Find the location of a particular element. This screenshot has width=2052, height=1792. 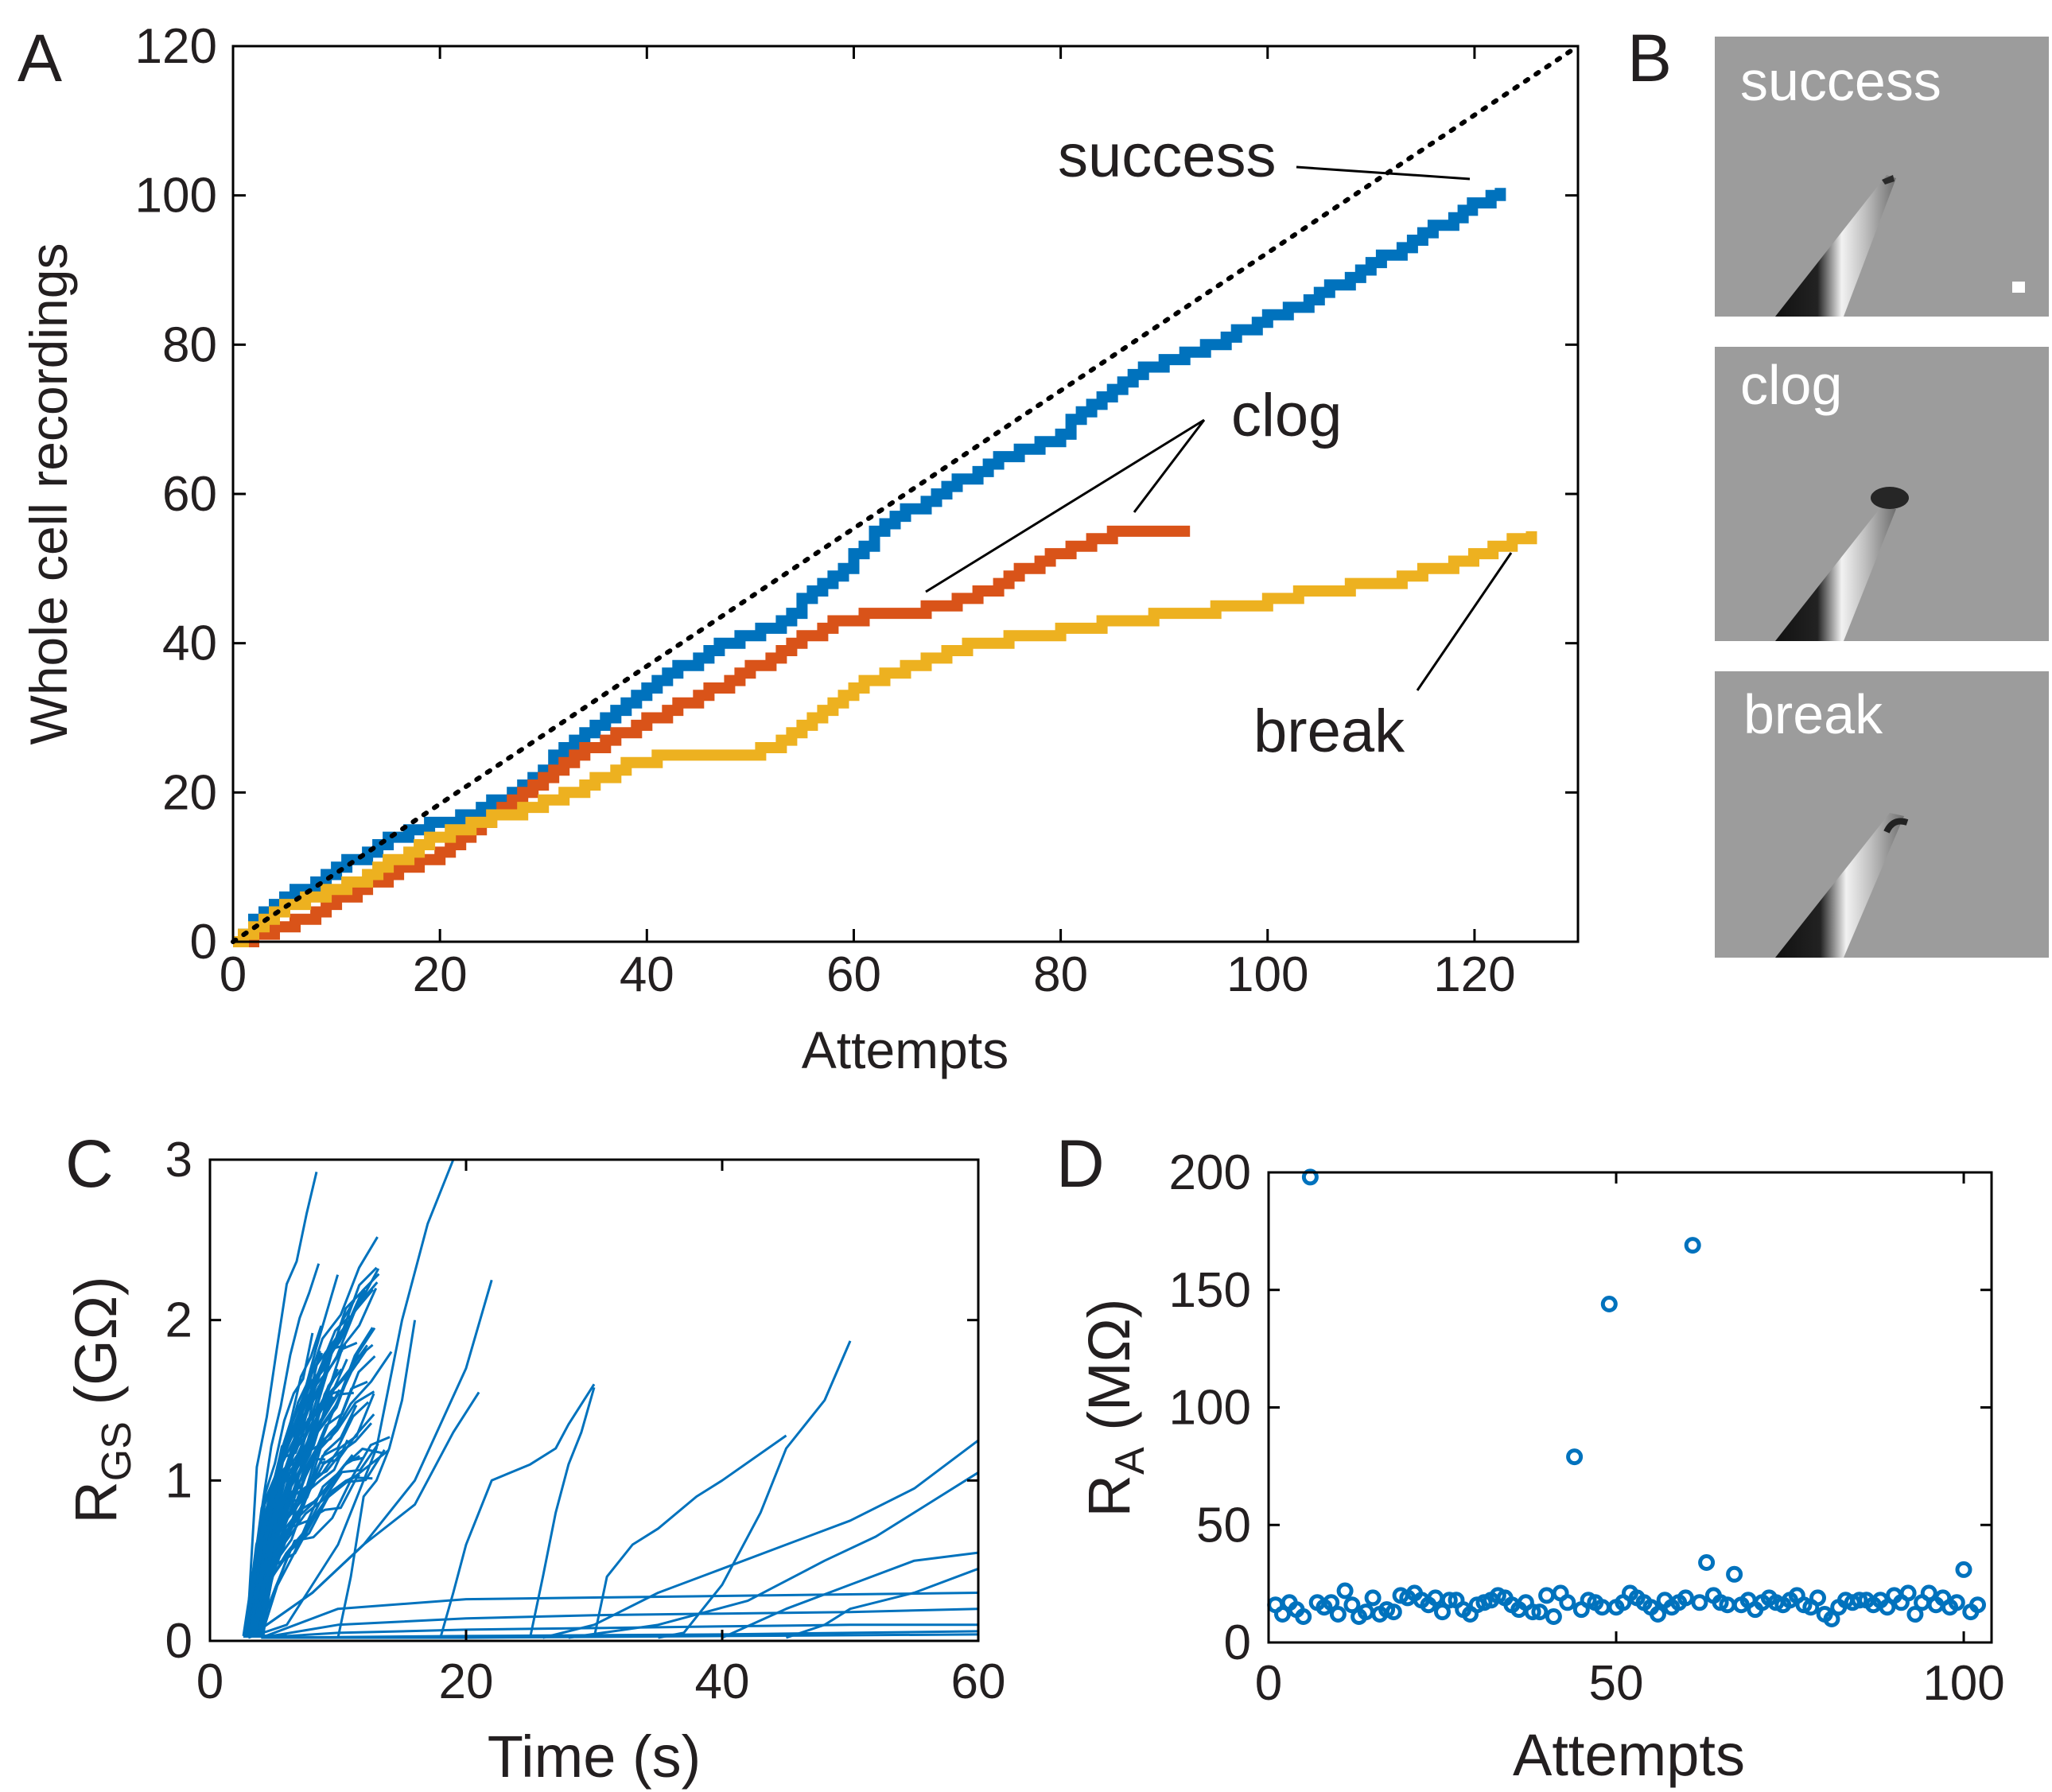

image-label-break: break is located at coordinates (1813, 714).